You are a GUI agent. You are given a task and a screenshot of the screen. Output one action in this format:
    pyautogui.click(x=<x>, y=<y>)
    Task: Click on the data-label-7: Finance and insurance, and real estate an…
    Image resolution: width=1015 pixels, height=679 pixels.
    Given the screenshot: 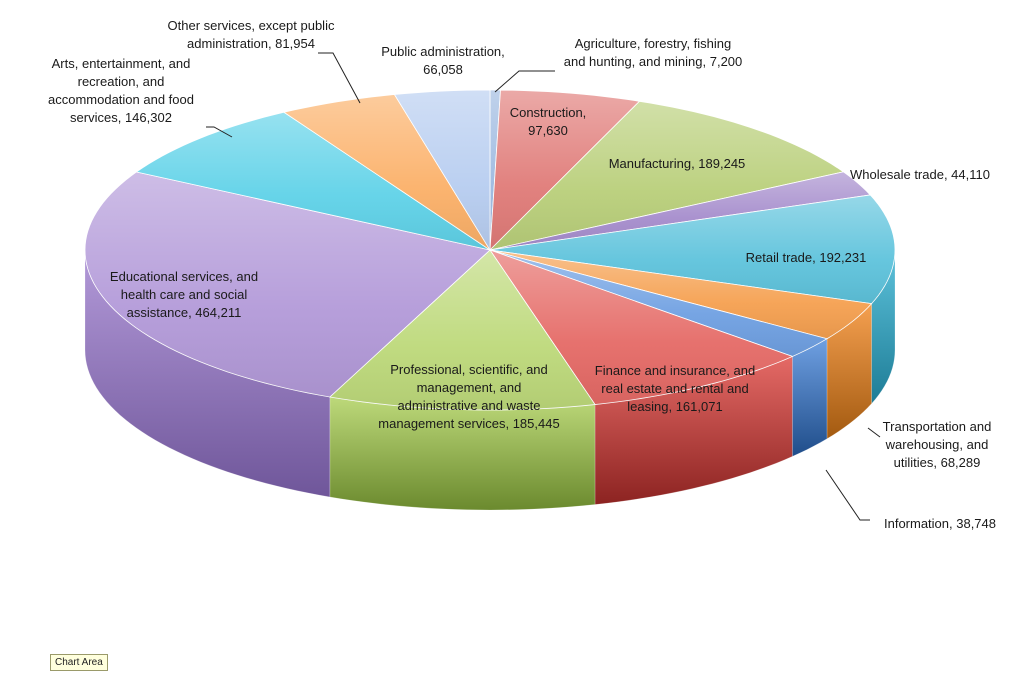 What is the action you would take?
    pyautogui.click(x=675, y=388)
    